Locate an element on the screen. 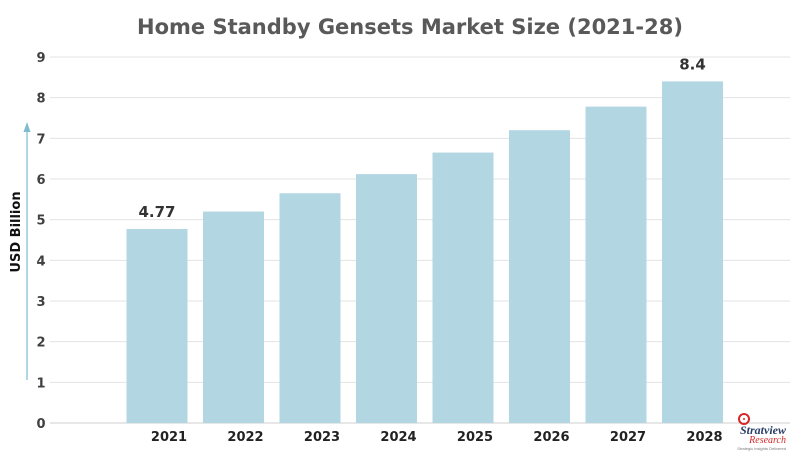 This screenshot has width=800, height=457. y-axis-ticks: 0 1 2 3 4 5 6 7 8 9 is located at coordinates (40, 241).